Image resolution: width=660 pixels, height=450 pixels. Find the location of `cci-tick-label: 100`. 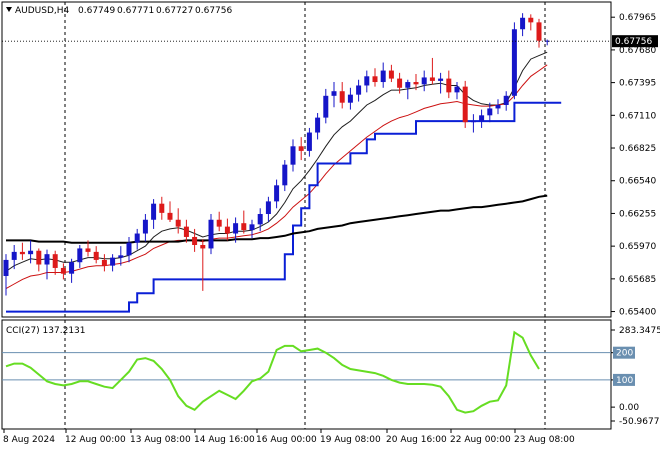

cci-tick-label: 100 is located at coordinates (624, 381).